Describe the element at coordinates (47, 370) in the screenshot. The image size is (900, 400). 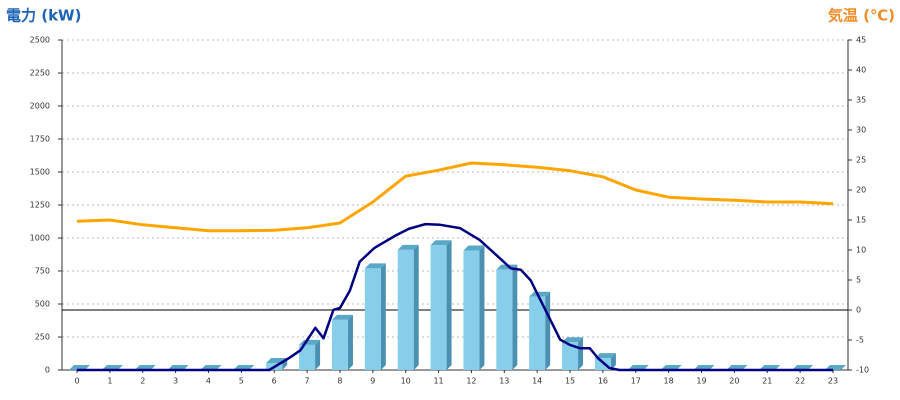
I see `y-tick-label: 0` at that location.